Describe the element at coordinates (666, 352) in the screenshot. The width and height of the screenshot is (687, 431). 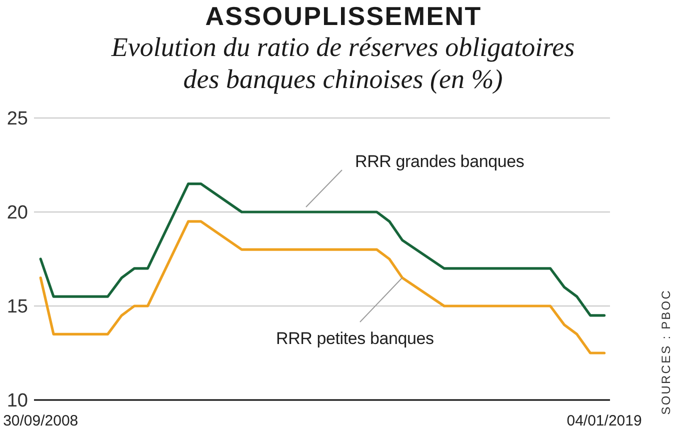
I see `source-note: SOURCES : PBOC` at that location.